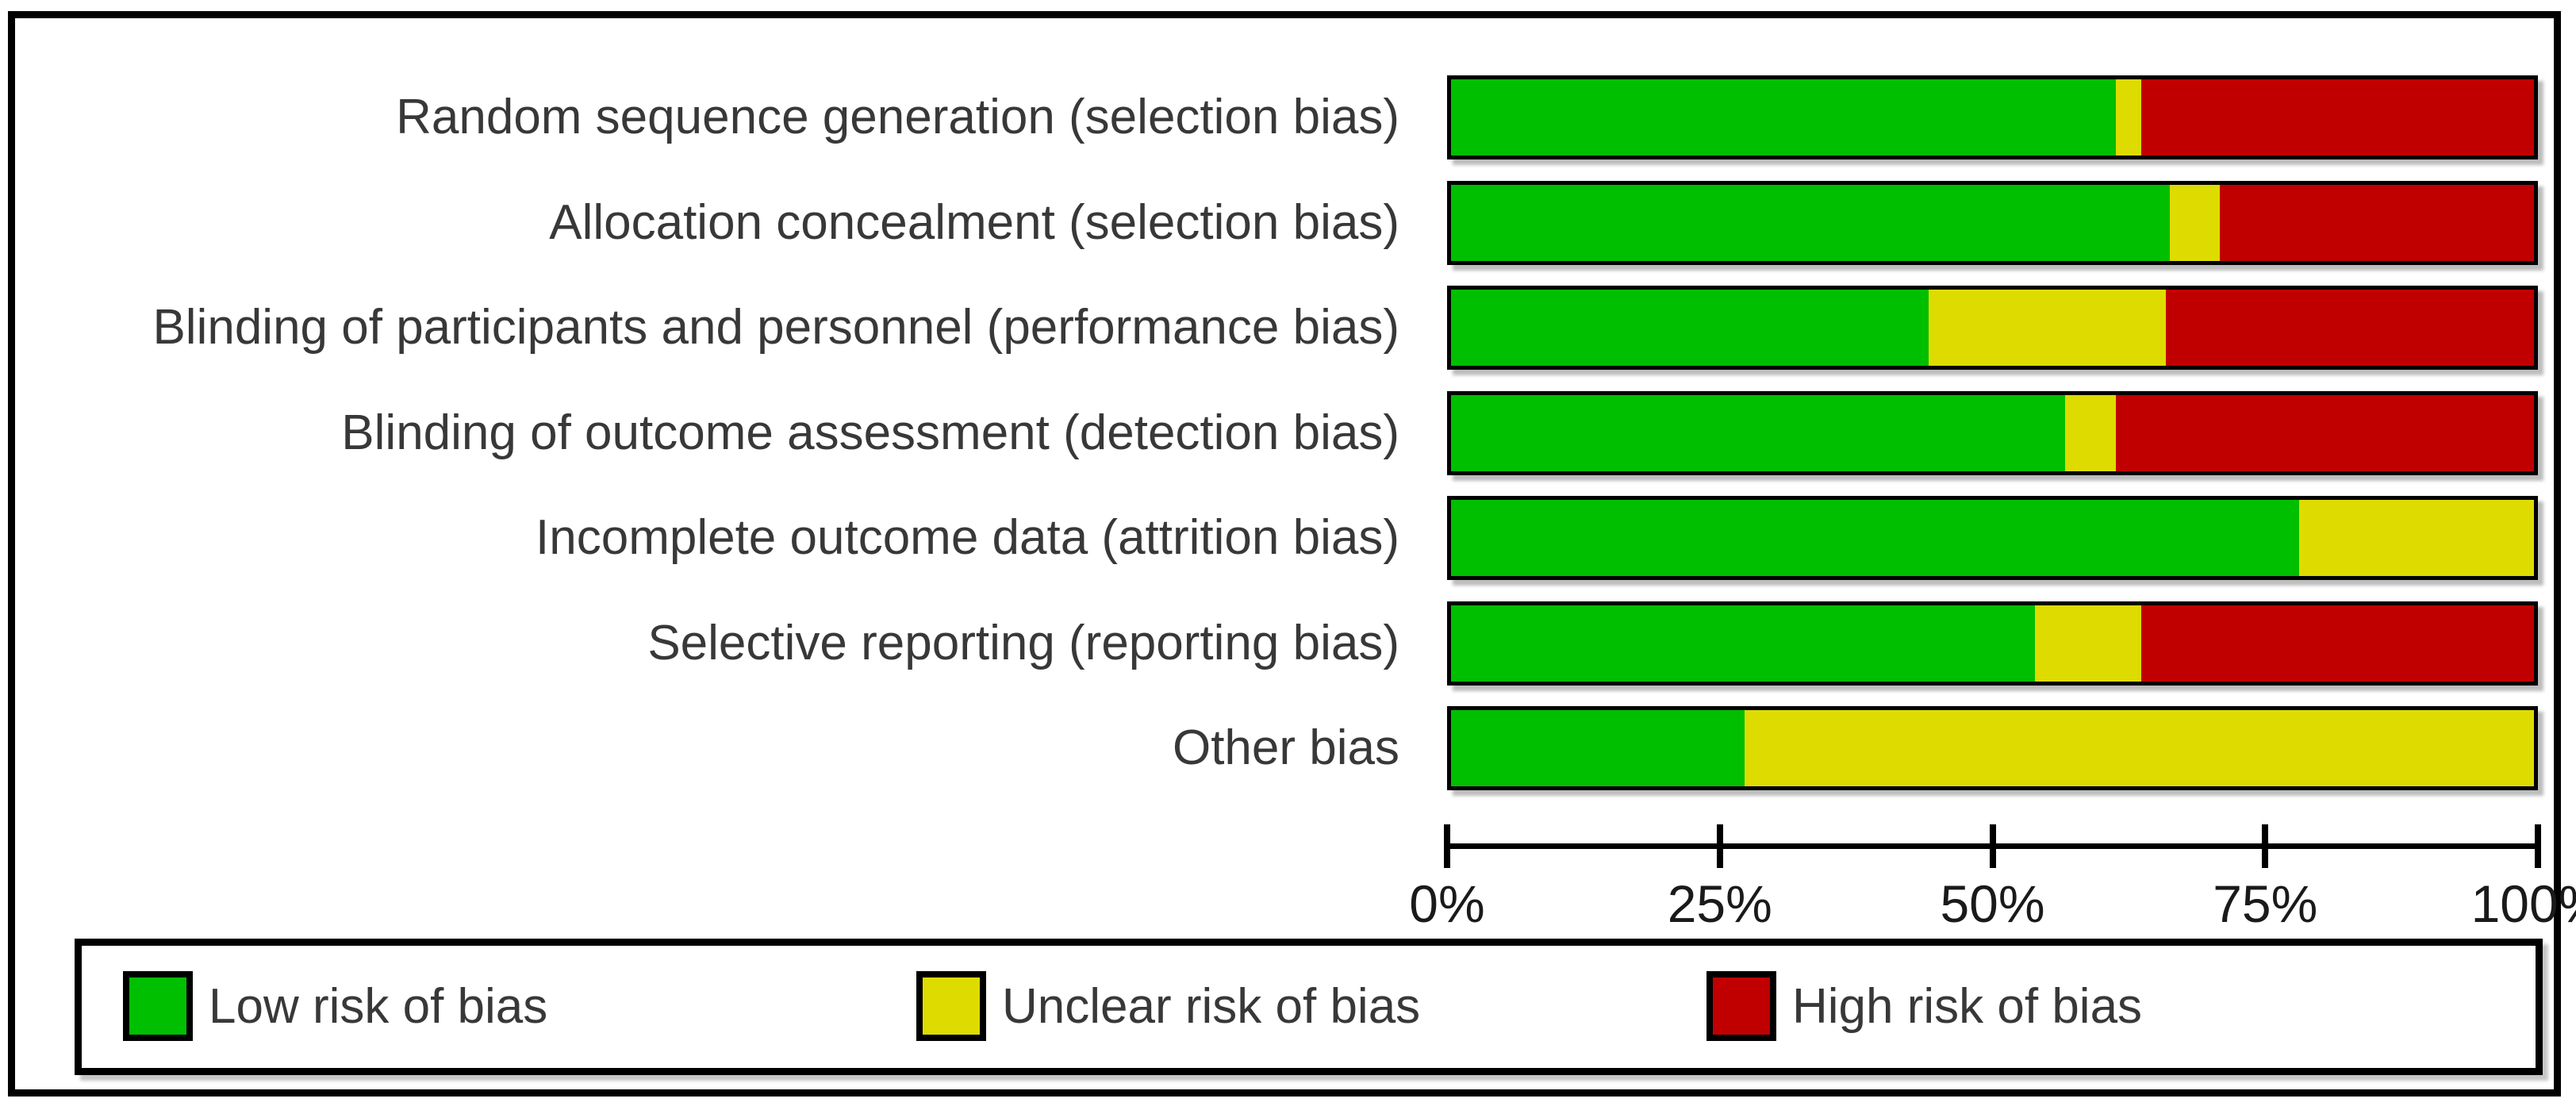 The image size is (2576, 1110). Describe the element at coordinates (378, 1006) in the screenshot. I see `legend-label-low-risk: Low risk of bias` at that location.